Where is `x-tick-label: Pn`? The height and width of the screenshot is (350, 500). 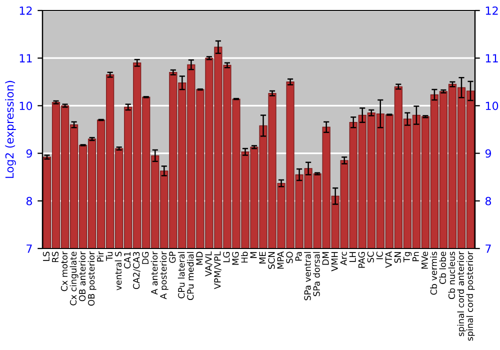 x-tick-label: Pn is located at coordinates (415, 257).